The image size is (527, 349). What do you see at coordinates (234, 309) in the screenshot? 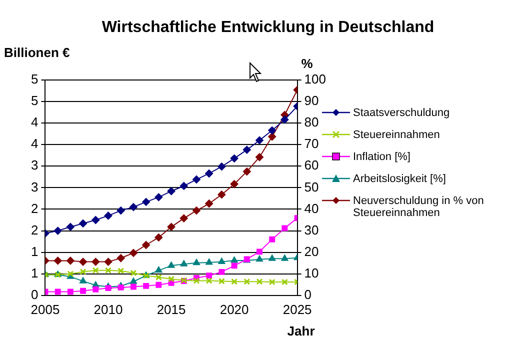
I see `x-tick-label: 2020` at bounding box center [234, 309].